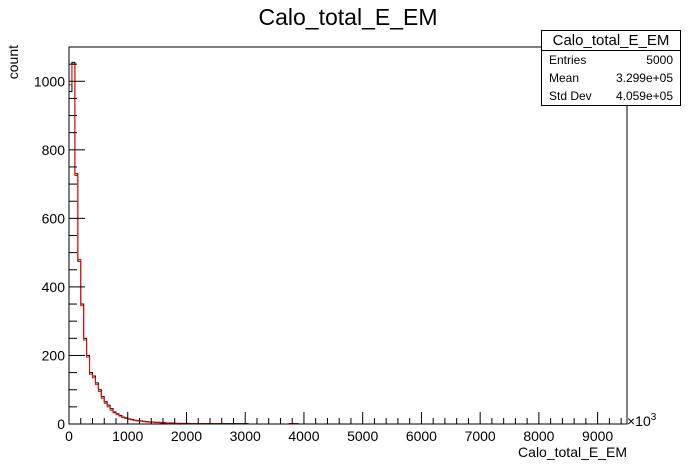 This screenshot has width=696, height=472. What do you see at coordinates (362, 436) in the screenshot?
I see `x-tick-label: 5000` at bounding box center [362, 436].